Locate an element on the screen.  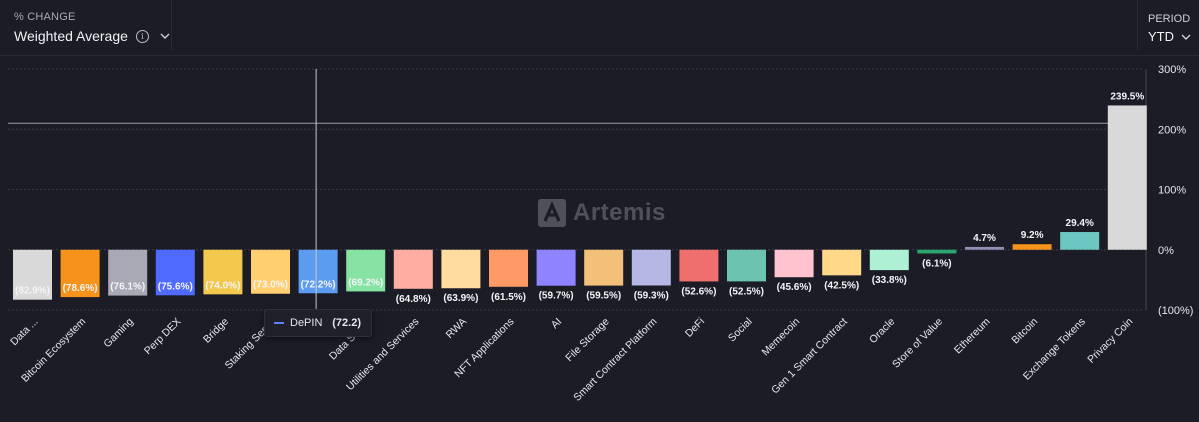
x-tick-label: DeFi is located at coordinates (695, 328).